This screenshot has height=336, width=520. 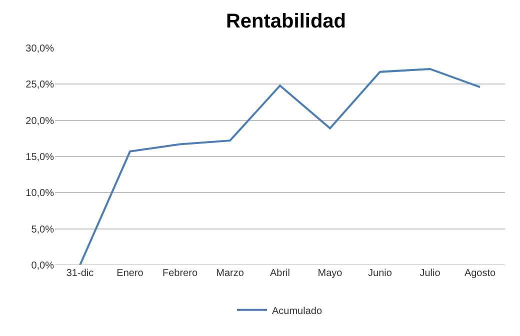 What do you see at coordinates (280, 273) in the screenshot?
I see `x-tick-label: Abril` at bounding box center [280, 273].